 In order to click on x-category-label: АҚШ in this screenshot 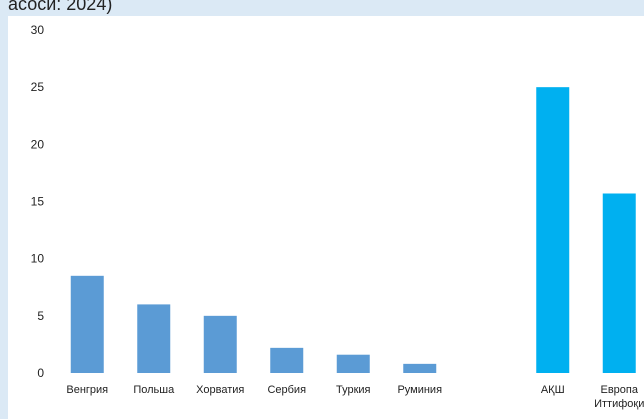, I will do `click(553, 390)`.